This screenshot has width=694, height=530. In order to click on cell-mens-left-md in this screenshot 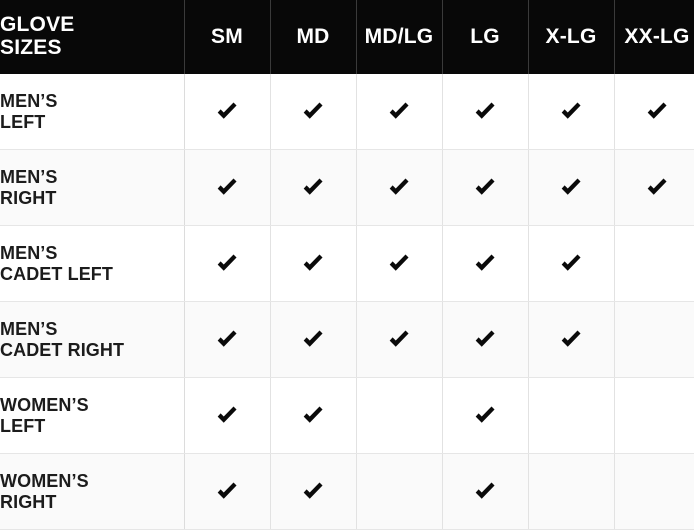, I will do `click(312, 112)`.